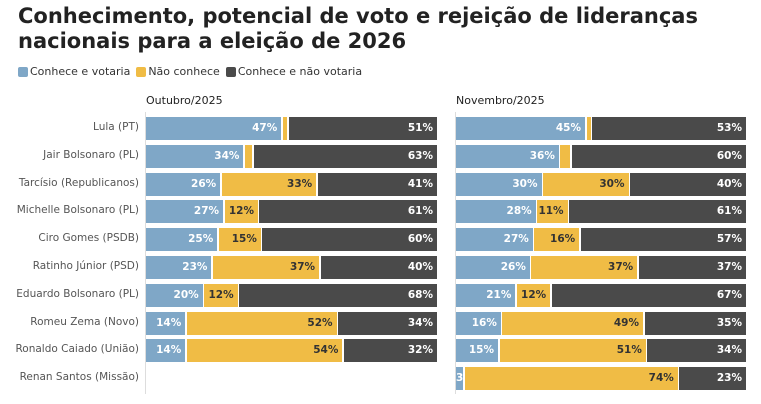  What do you see at coordinates (88, 238) in the screenshot?
I see `category-label: Ciro Gomes (PSDB)` at bounding box center [88, 238].